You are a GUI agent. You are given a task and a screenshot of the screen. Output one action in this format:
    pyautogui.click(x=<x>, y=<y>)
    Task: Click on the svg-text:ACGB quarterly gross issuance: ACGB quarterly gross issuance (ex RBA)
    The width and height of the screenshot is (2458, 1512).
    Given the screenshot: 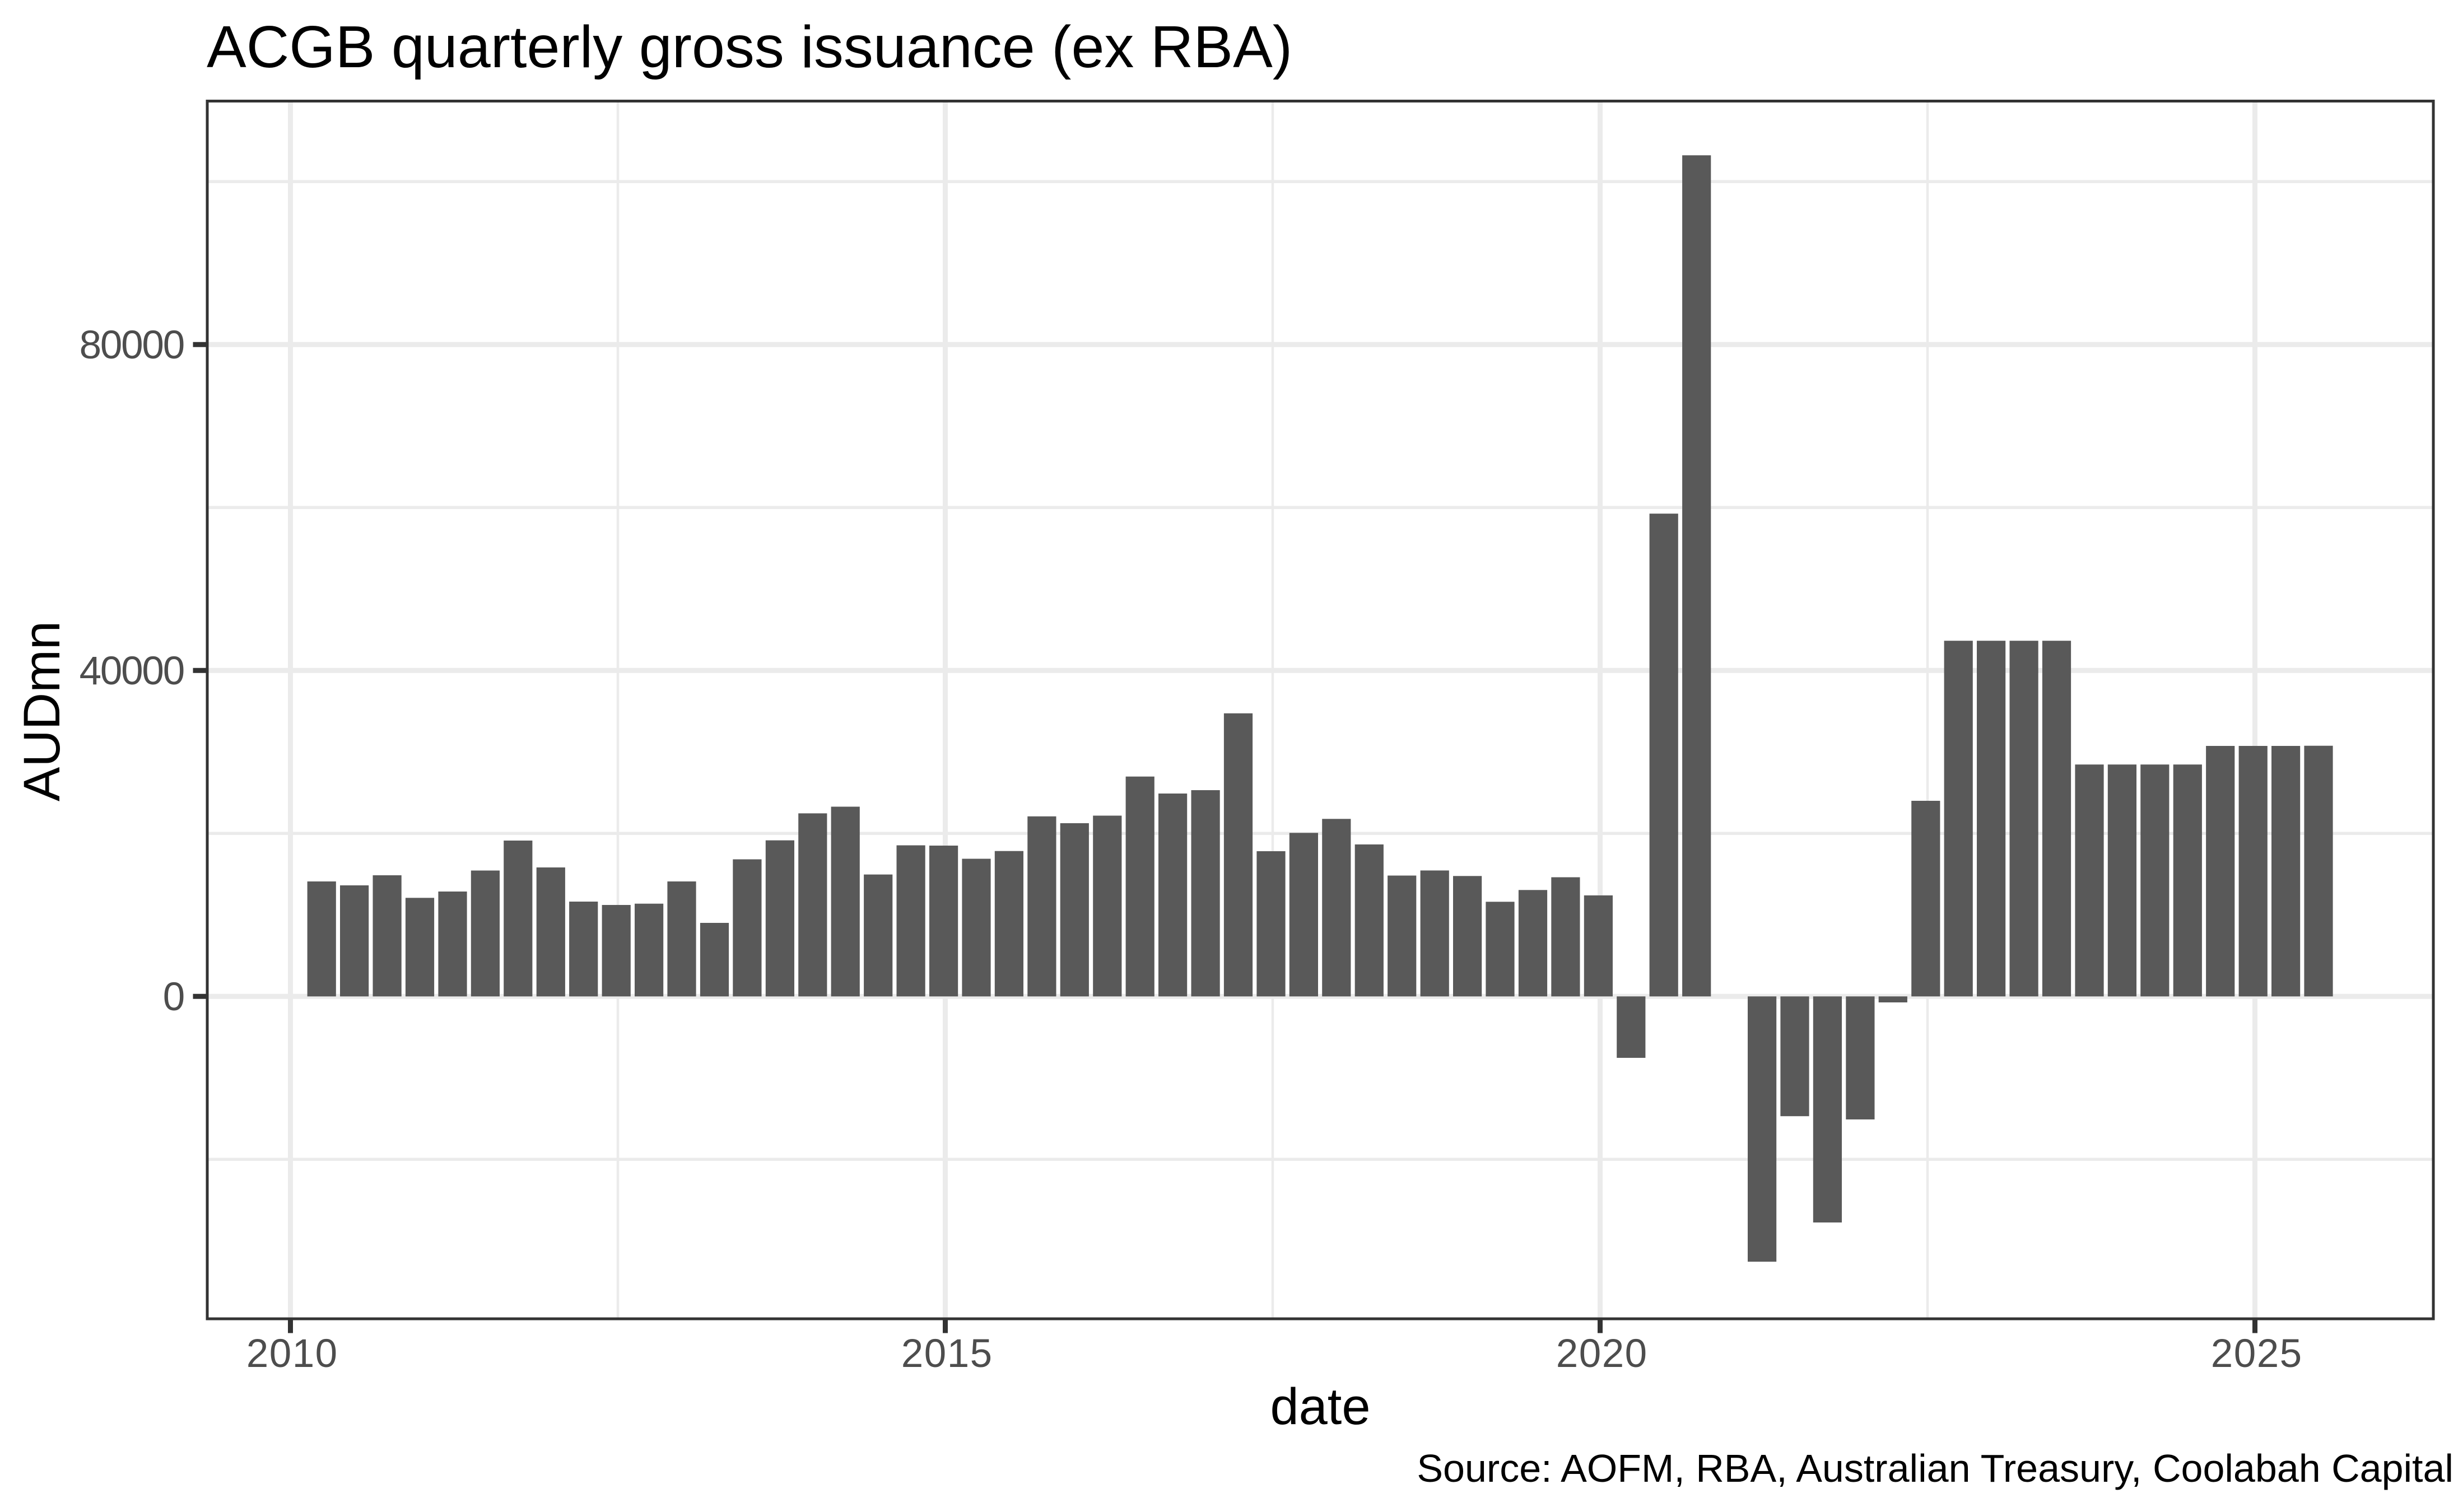 What is the action you would take?
    pyautogui.click(x=750, y=47)
    